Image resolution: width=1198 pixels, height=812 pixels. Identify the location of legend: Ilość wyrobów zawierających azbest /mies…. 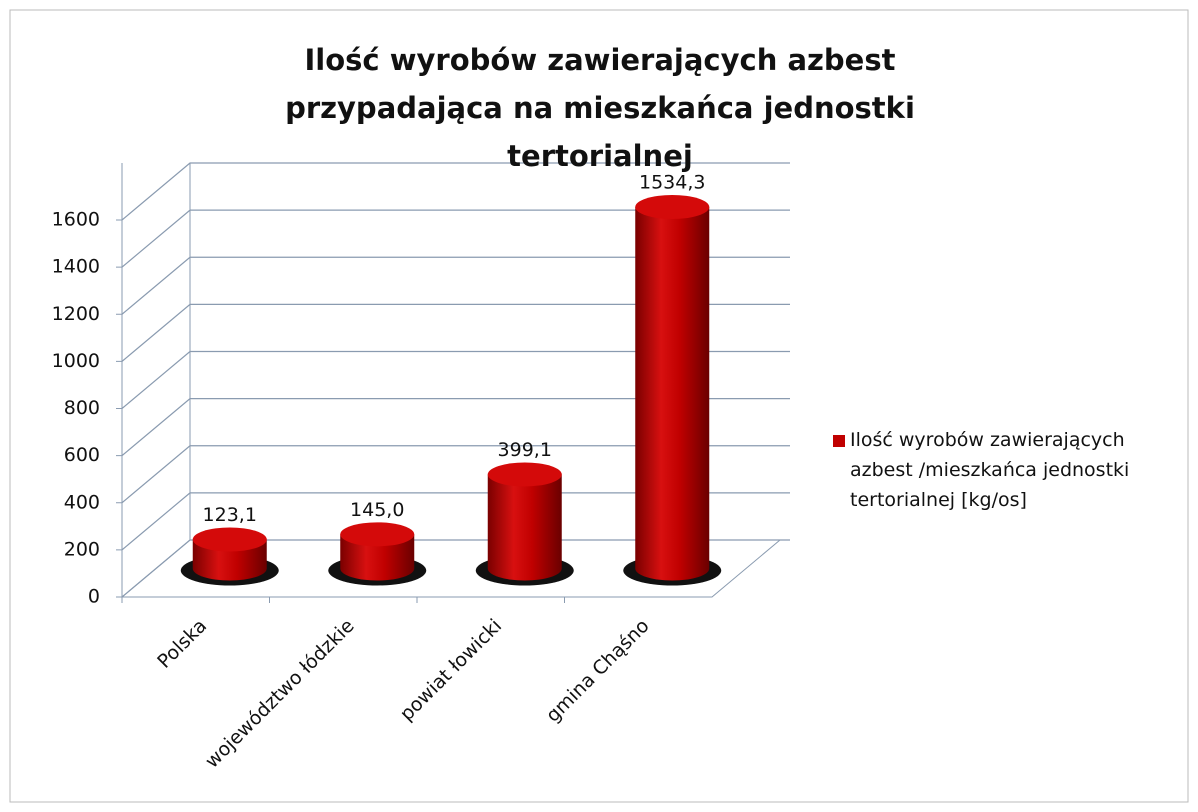
(1001, 470).